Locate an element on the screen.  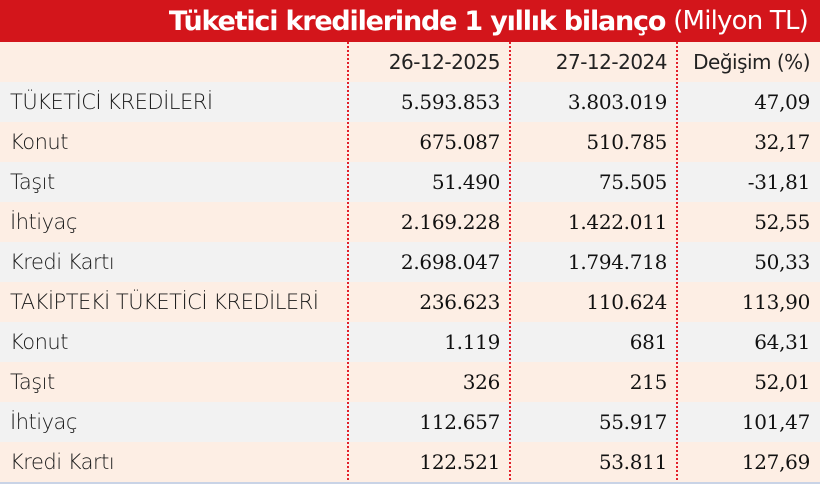
value-2024: 1.422.011 is located at coordinates (617, 222).